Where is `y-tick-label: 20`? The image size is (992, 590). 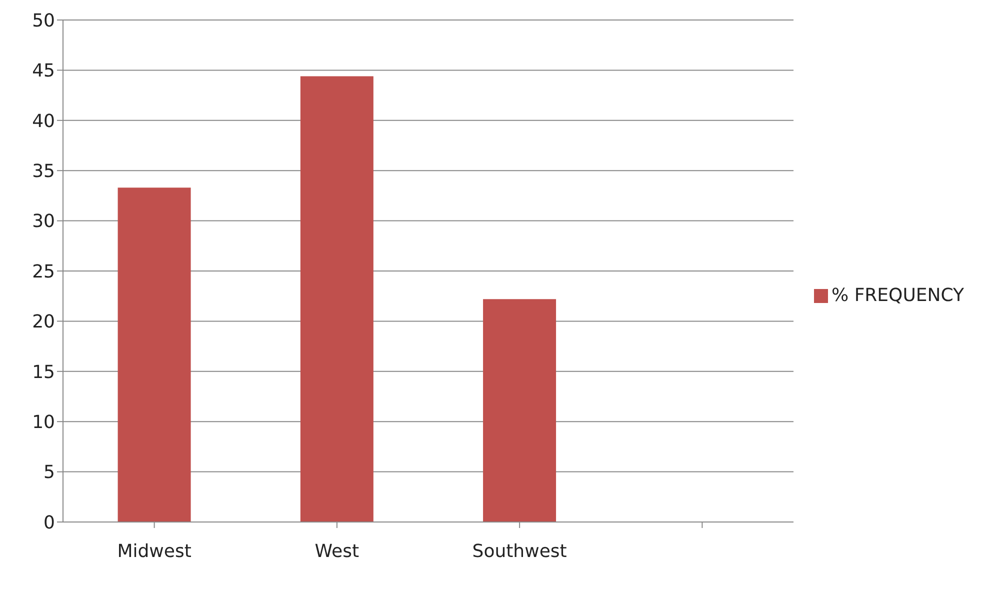
y-tick-label: 20 is located at coordinates (43, 322).